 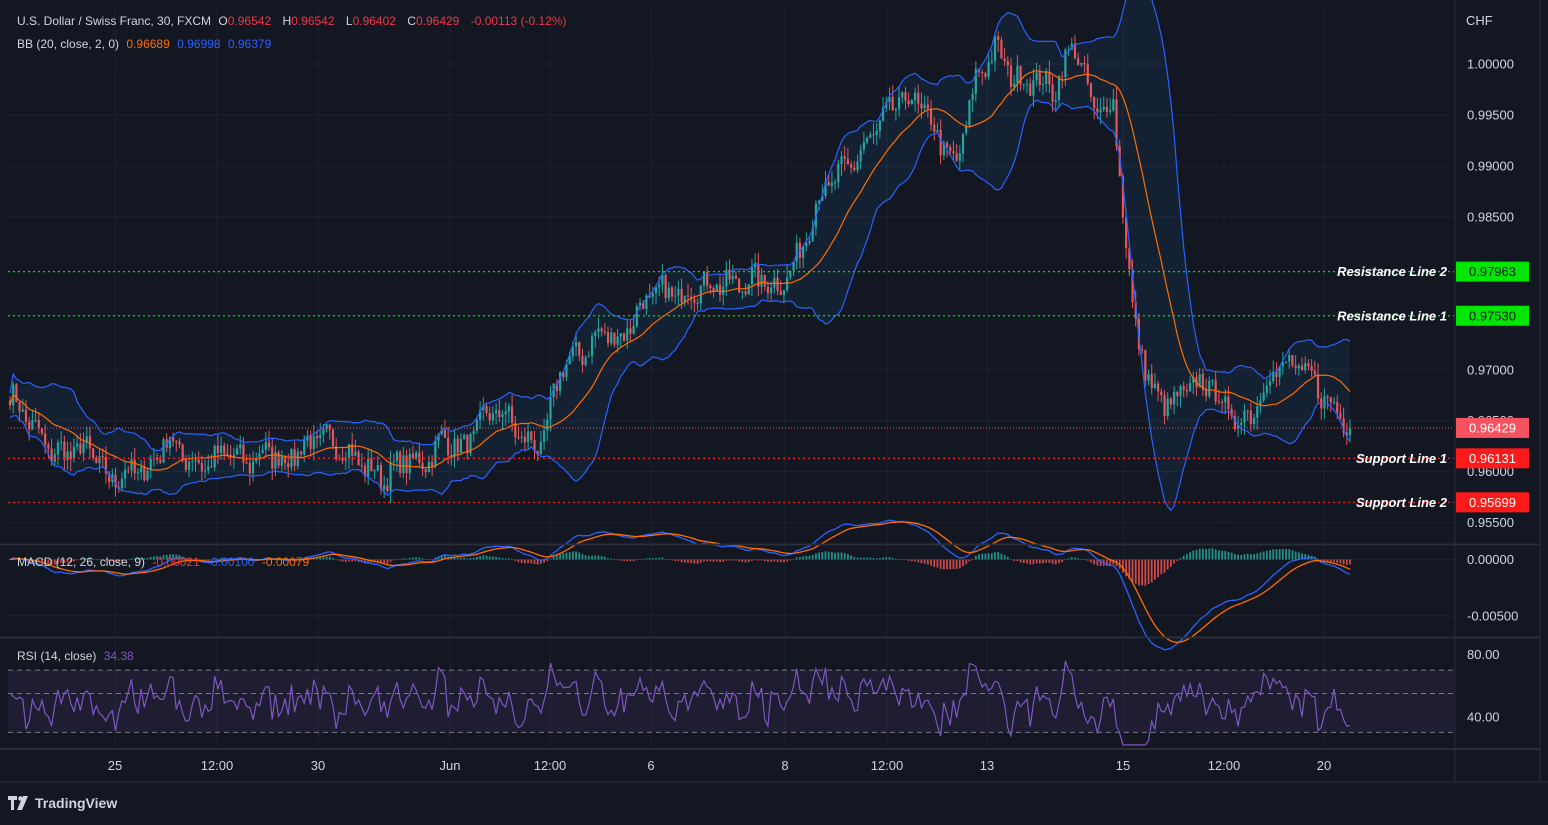 I want to click on macd-signal-line, so click(x=680, y=582).